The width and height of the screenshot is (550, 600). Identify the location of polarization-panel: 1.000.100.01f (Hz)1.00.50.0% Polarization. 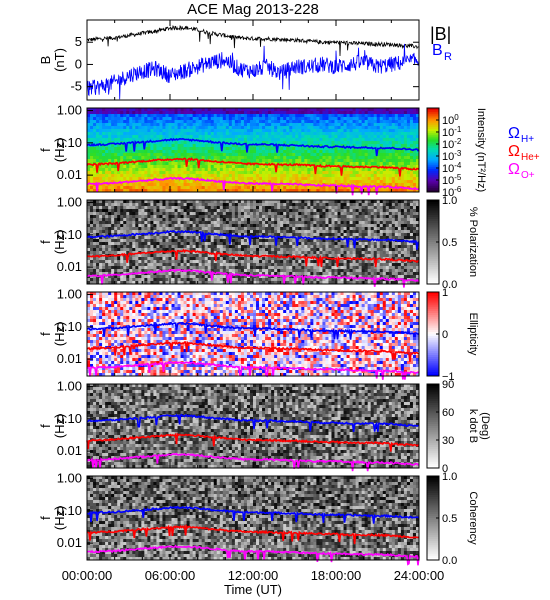
(258, 243).